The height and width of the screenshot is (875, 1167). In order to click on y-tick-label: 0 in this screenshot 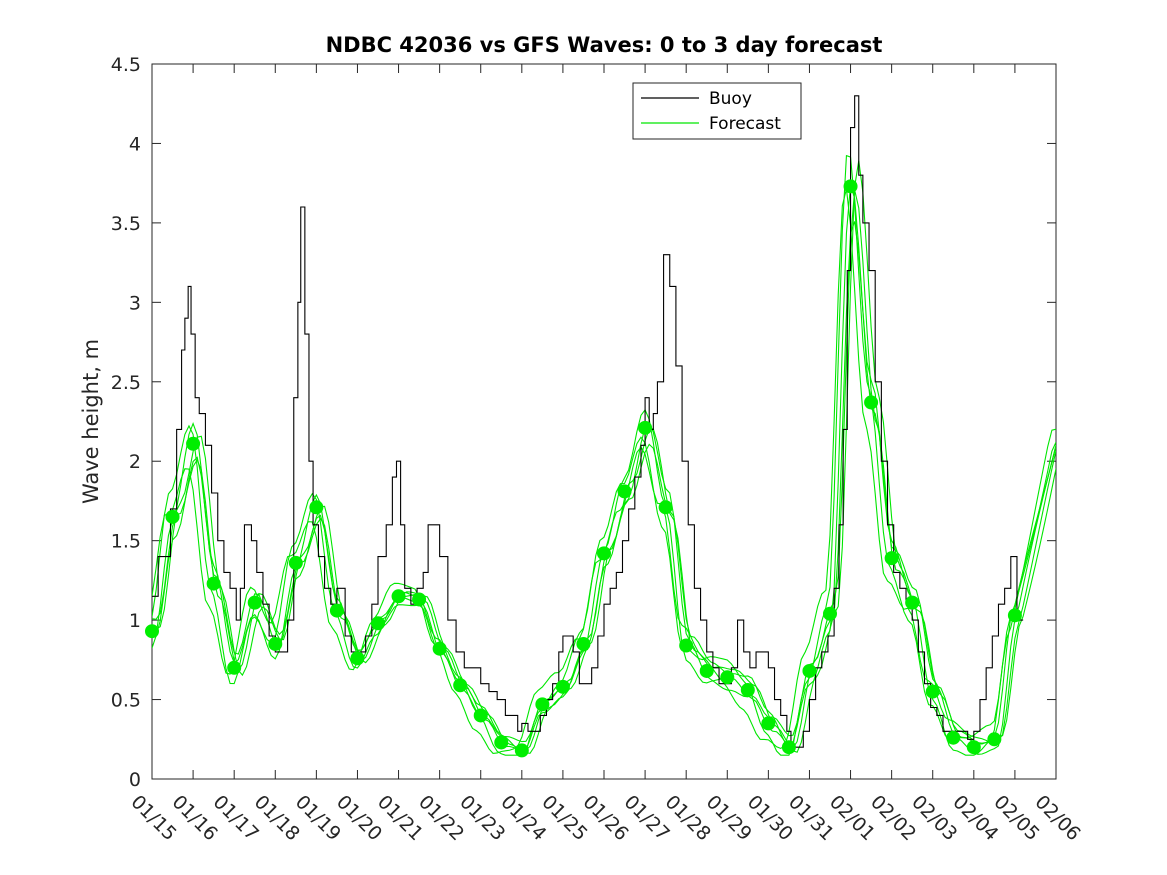, I will do `click(135, 780)`.